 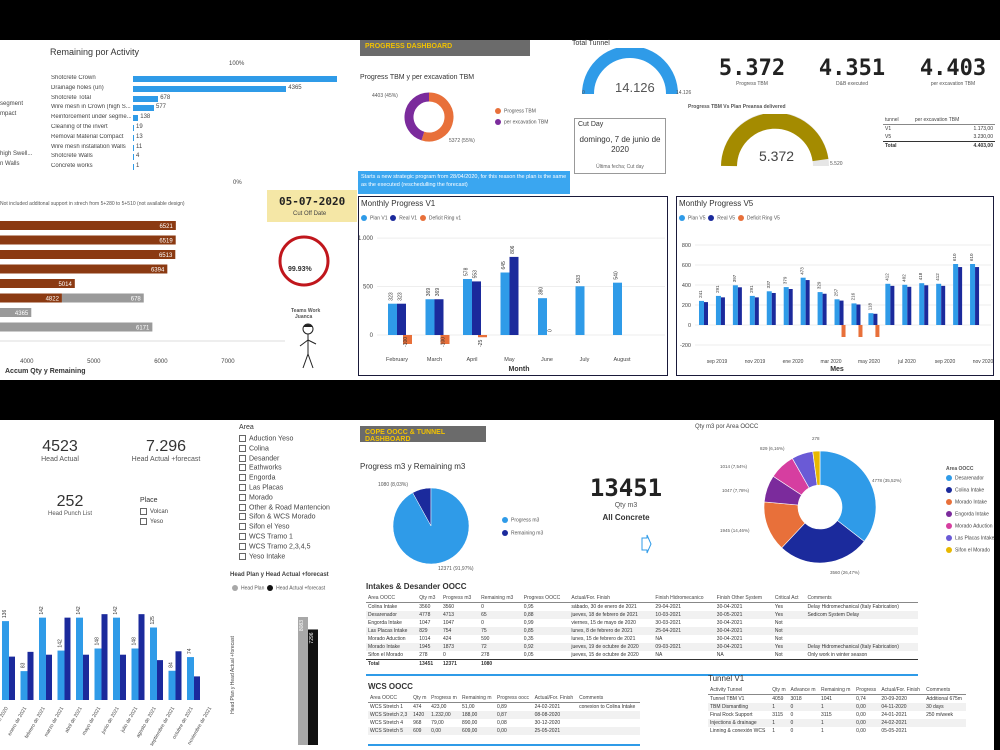 What do you see at coordinates (262, 556) in the screenshot?
I see `area-filter-item: Yeso Intake` at bounding box center [262, 556].